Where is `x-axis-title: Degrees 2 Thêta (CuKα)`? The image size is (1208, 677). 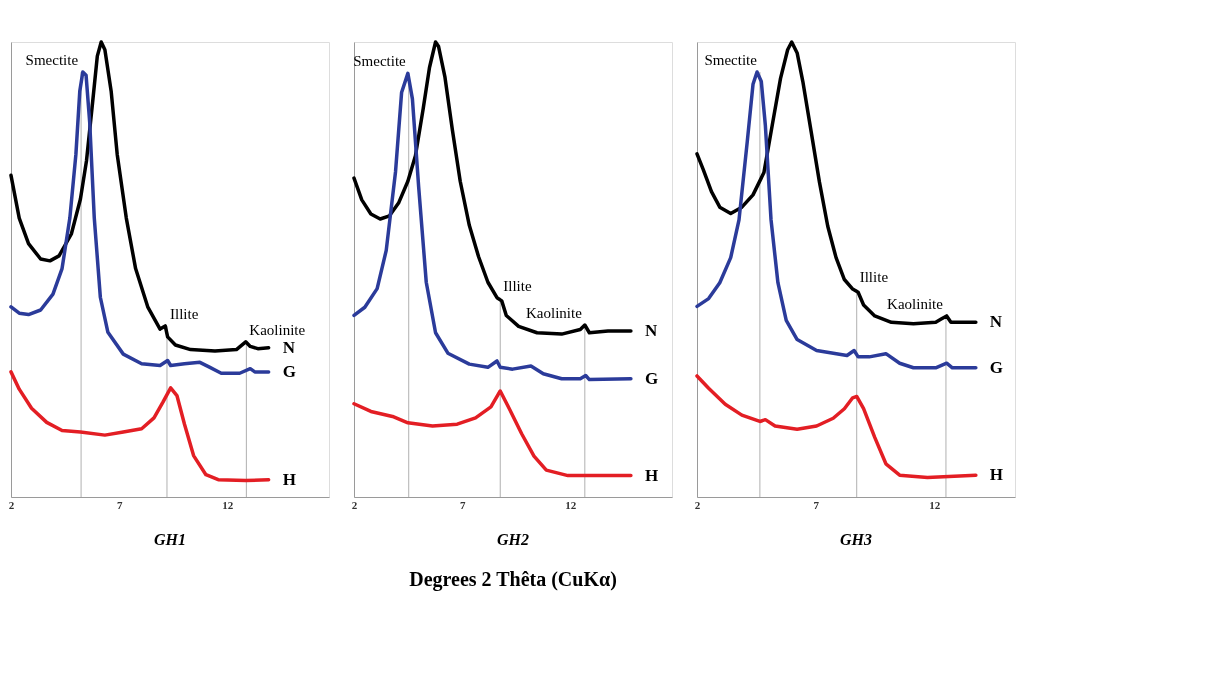
x-axis-title: Degrees 2 Thêta (CuKα) is located at coordinates (513, 579).